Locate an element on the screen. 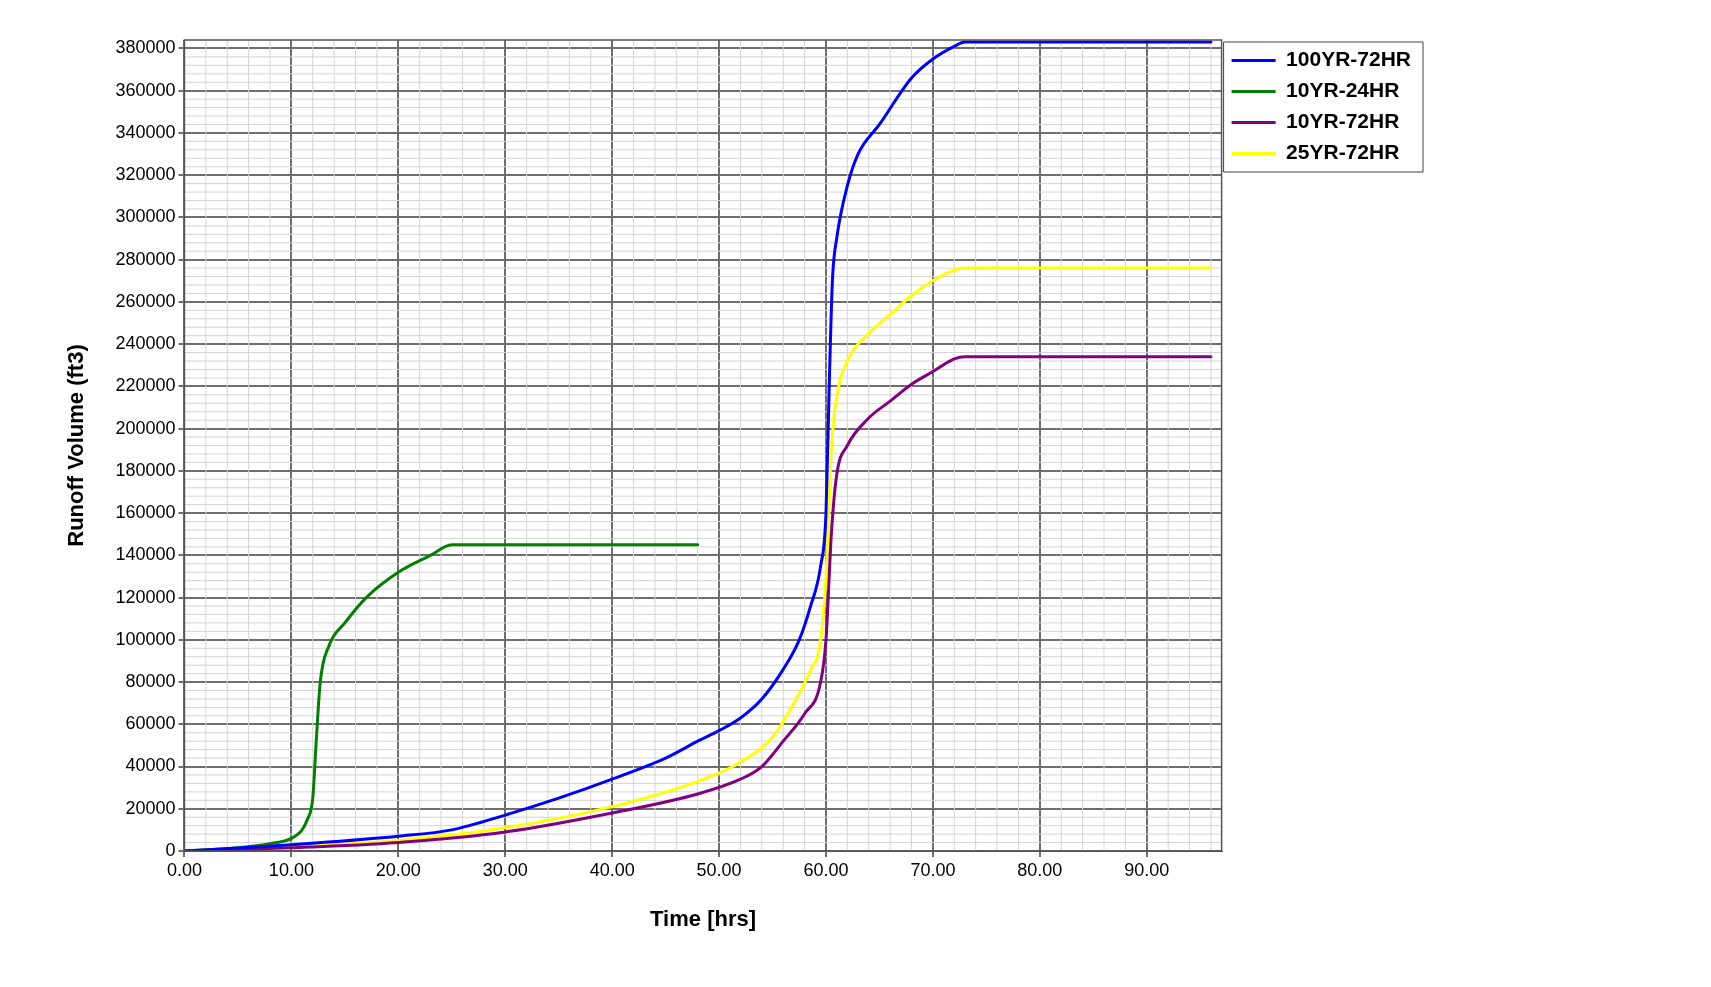 The width and height of the screenshot is (1711, 987). y-tick-label: 60000 is located at coordinates (150, 723).